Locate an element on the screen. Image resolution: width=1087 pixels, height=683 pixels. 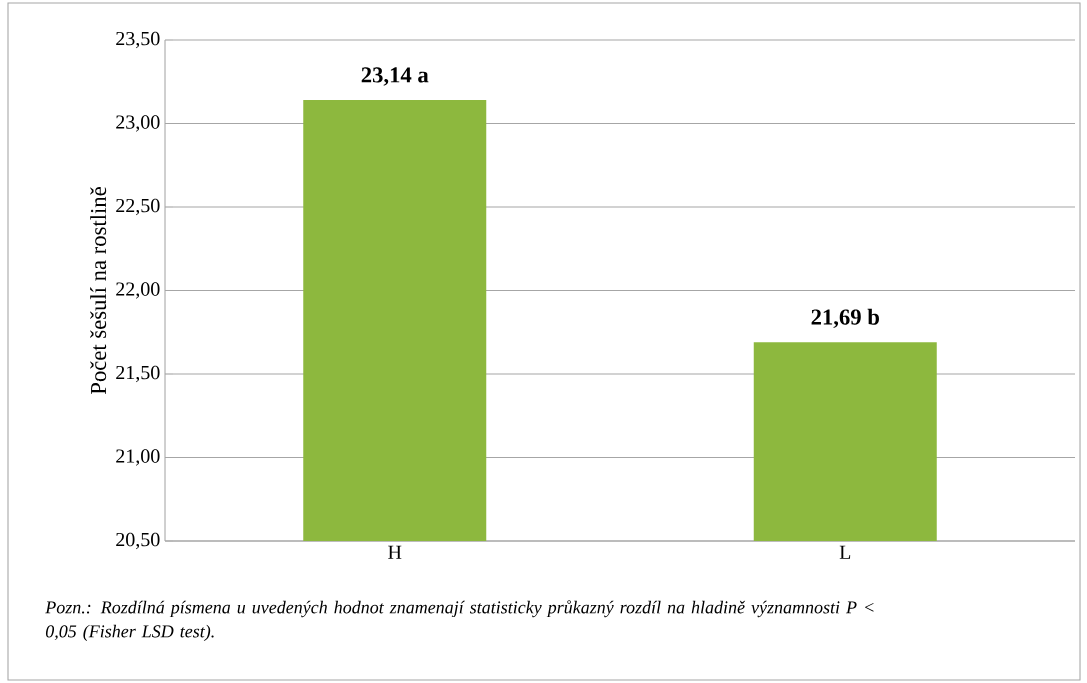
y-tick-label: 21,00 is located at coordinates (138, 457).